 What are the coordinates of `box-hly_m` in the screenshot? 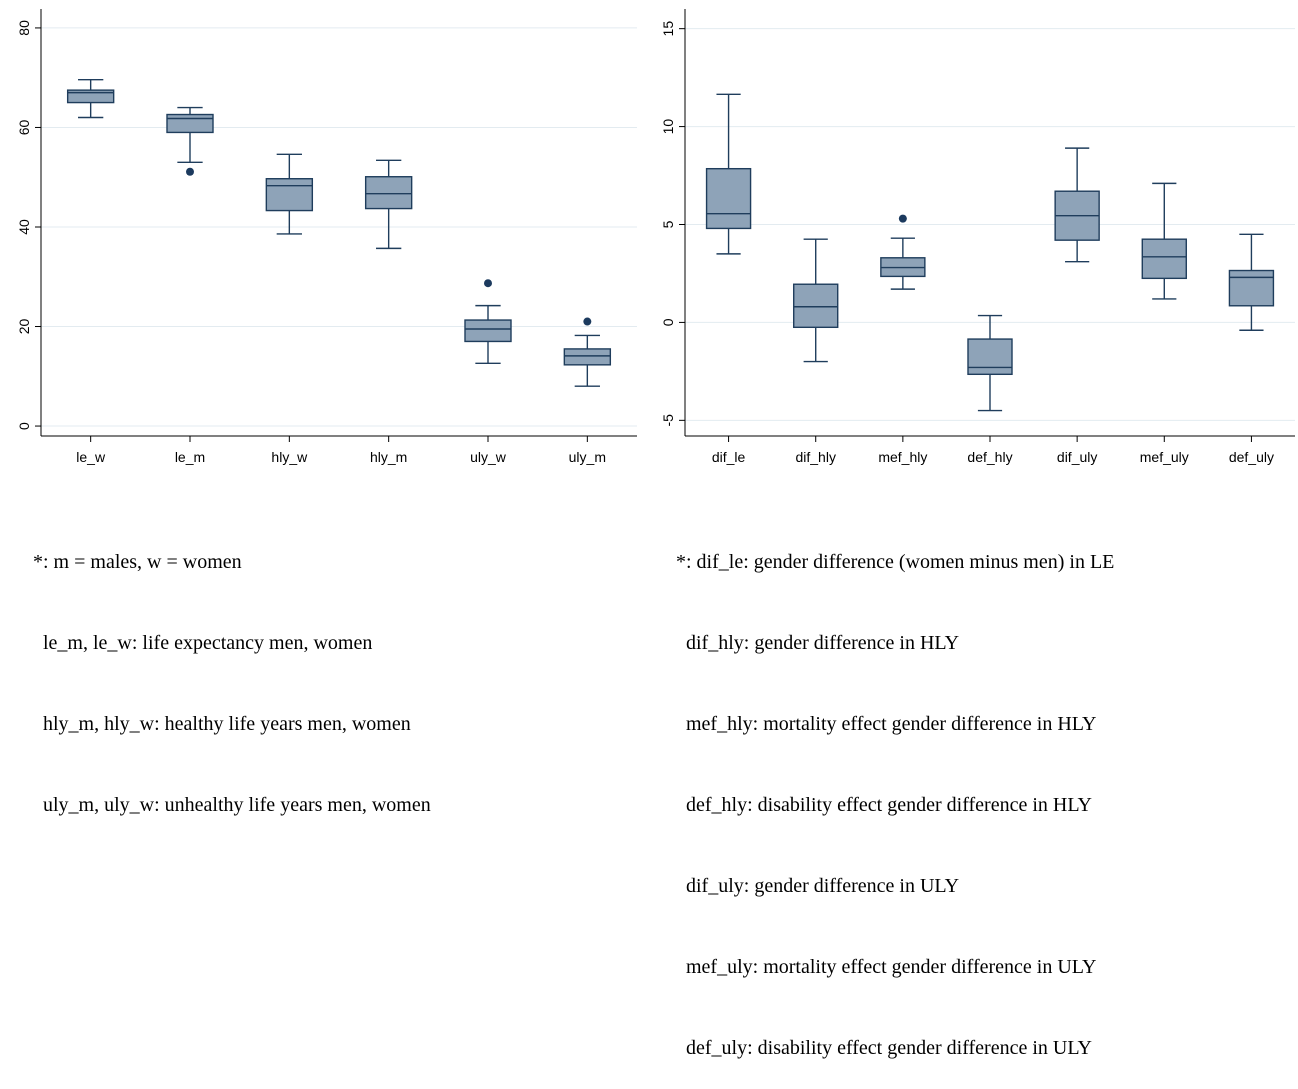 It's located at (388, 204).